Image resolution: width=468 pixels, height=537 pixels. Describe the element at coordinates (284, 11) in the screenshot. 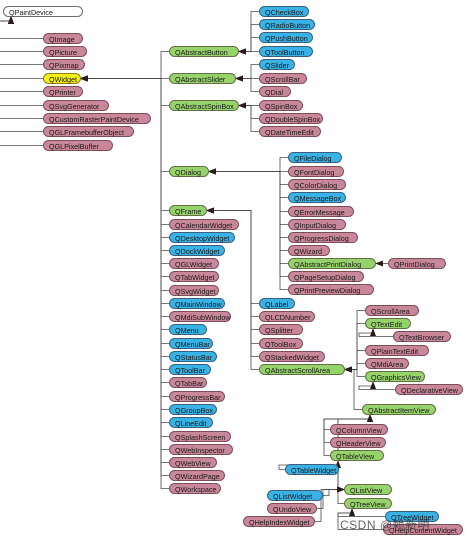

I see `class-node-qcheckbox: QCheckBox` at that location.